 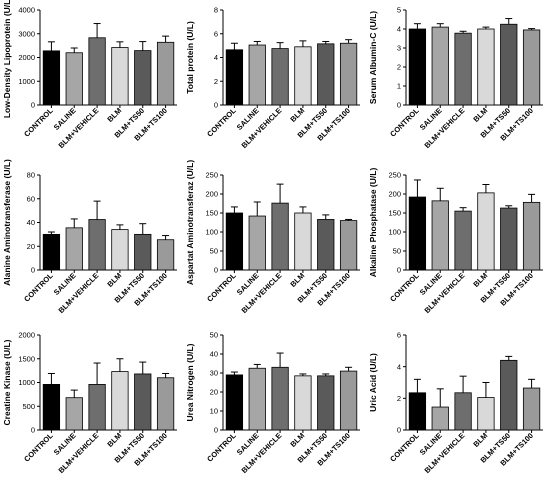 What do you see at coordinates (399, 48) in the screenshot?
I see `y-tick-label: 3` at bounding box center [399, 48].